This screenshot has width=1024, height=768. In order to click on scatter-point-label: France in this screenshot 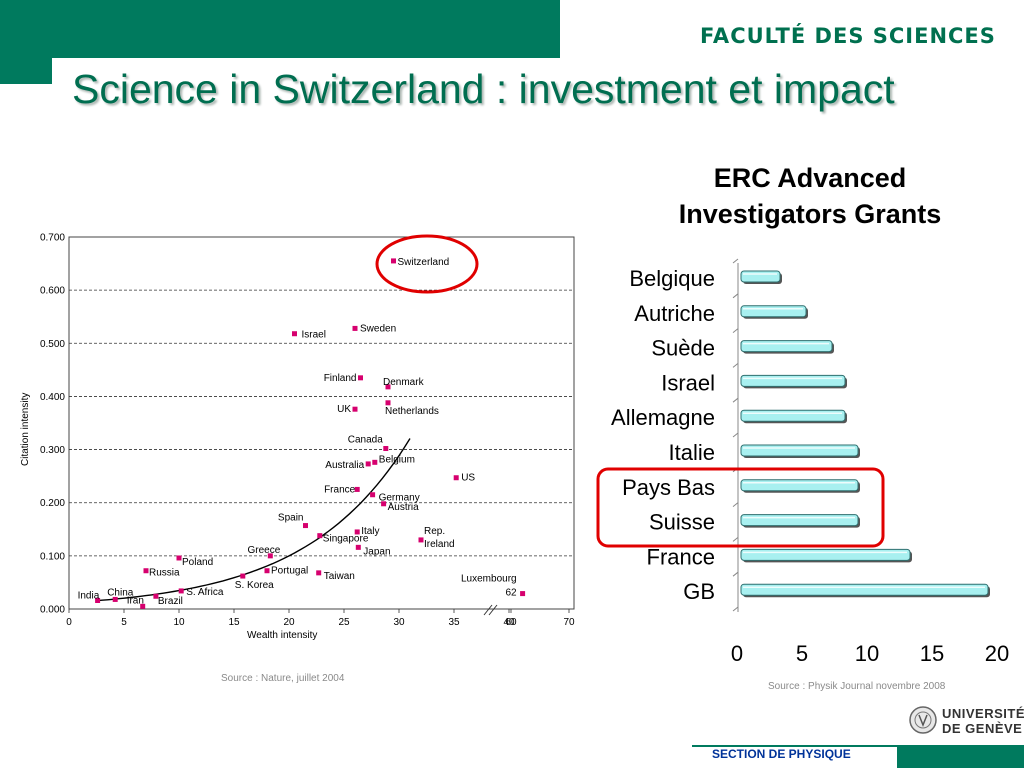, I will do `click(340, 489)`.